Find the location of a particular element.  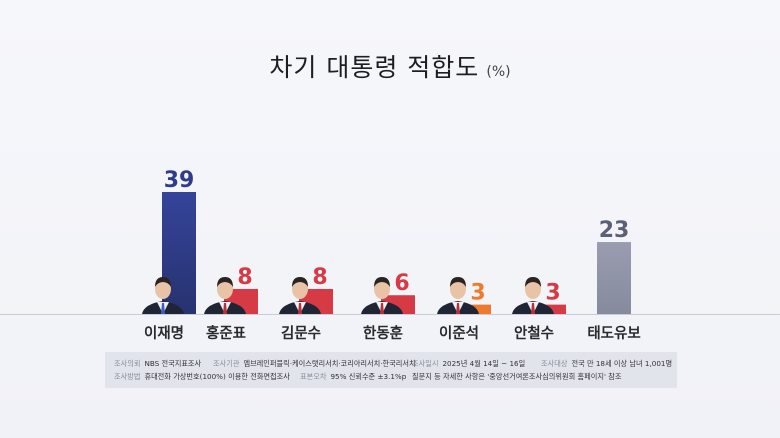

category-label-7: 태도유보 is located at coordinates (613, 333).